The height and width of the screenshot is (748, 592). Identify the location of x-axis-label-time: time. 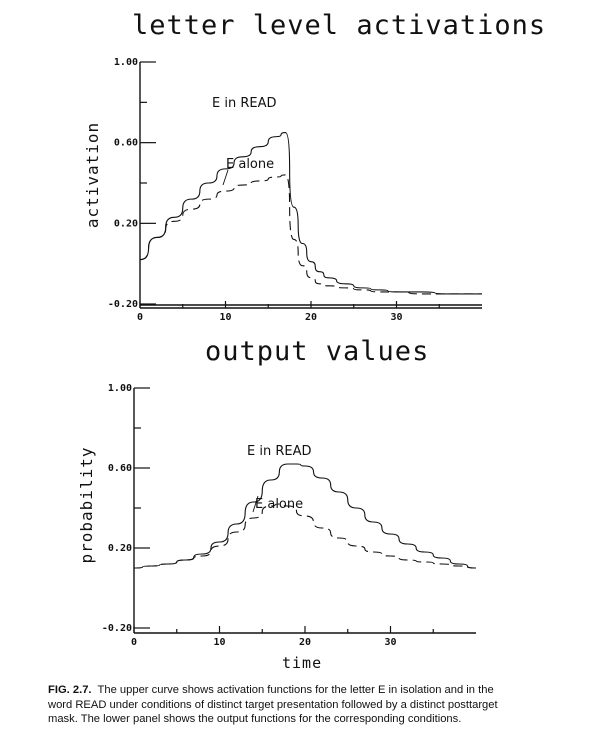
(302, 663).